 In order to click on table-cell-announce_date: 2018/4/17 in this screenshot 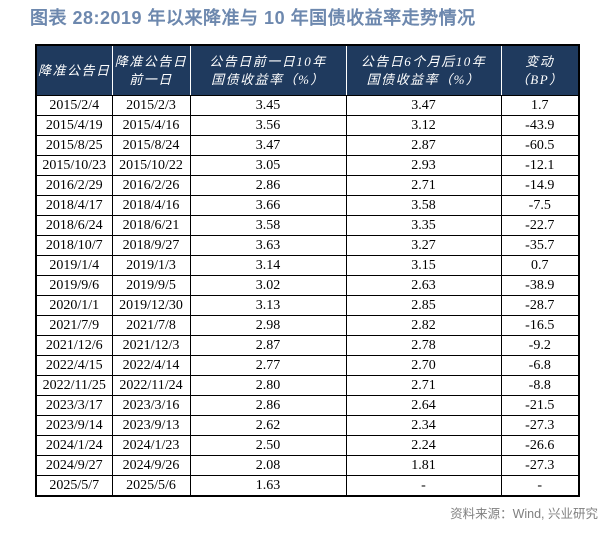, I will do `click(74, 205)`.